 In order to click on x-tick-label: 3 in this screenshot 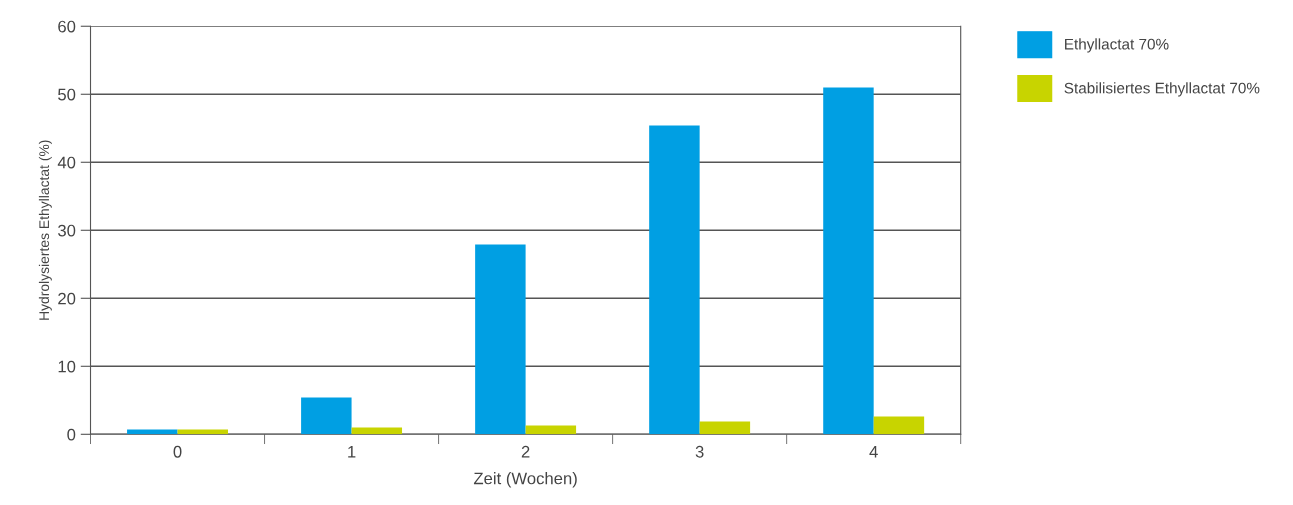, I will do `click(699, 451)`.